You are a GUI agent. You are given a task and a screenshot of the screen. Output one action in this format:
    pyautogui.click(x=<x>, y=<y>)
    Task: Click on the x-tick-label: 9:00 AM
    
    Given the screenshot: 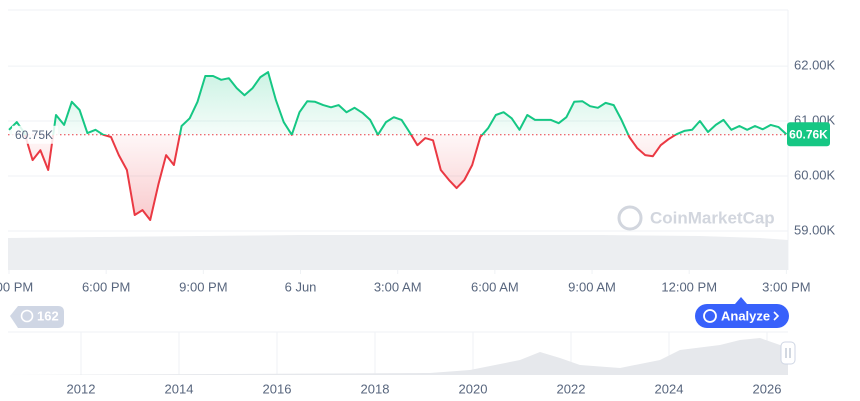 What is the action you would take?
    pyautogui.click(x=592, y=286)
    